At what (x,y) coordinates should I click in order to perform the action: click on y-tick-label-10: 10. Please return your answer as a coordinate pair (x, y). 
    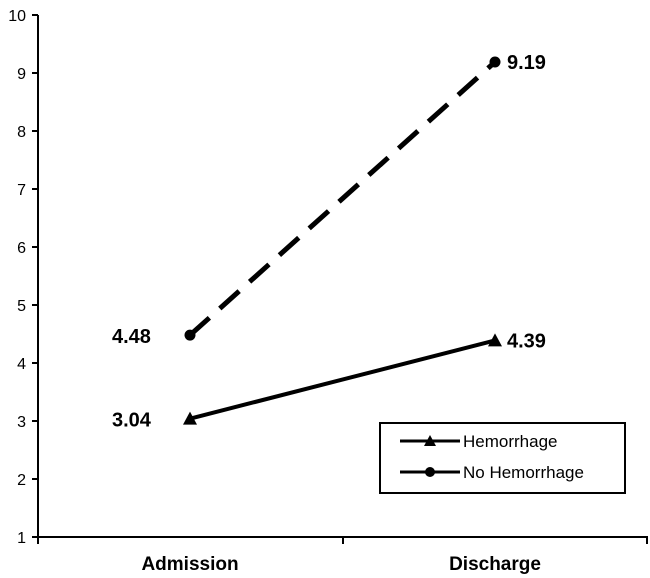
    Looking at the image, I should click on (17, 16).